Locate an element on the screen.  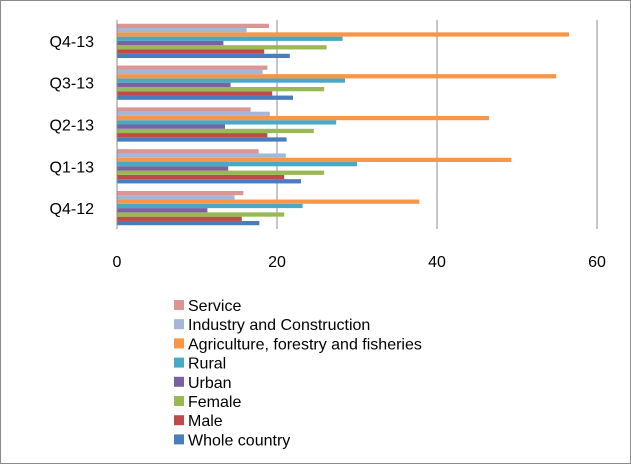
x-tick-label-0: 0 is located at coordinates (117, 262).